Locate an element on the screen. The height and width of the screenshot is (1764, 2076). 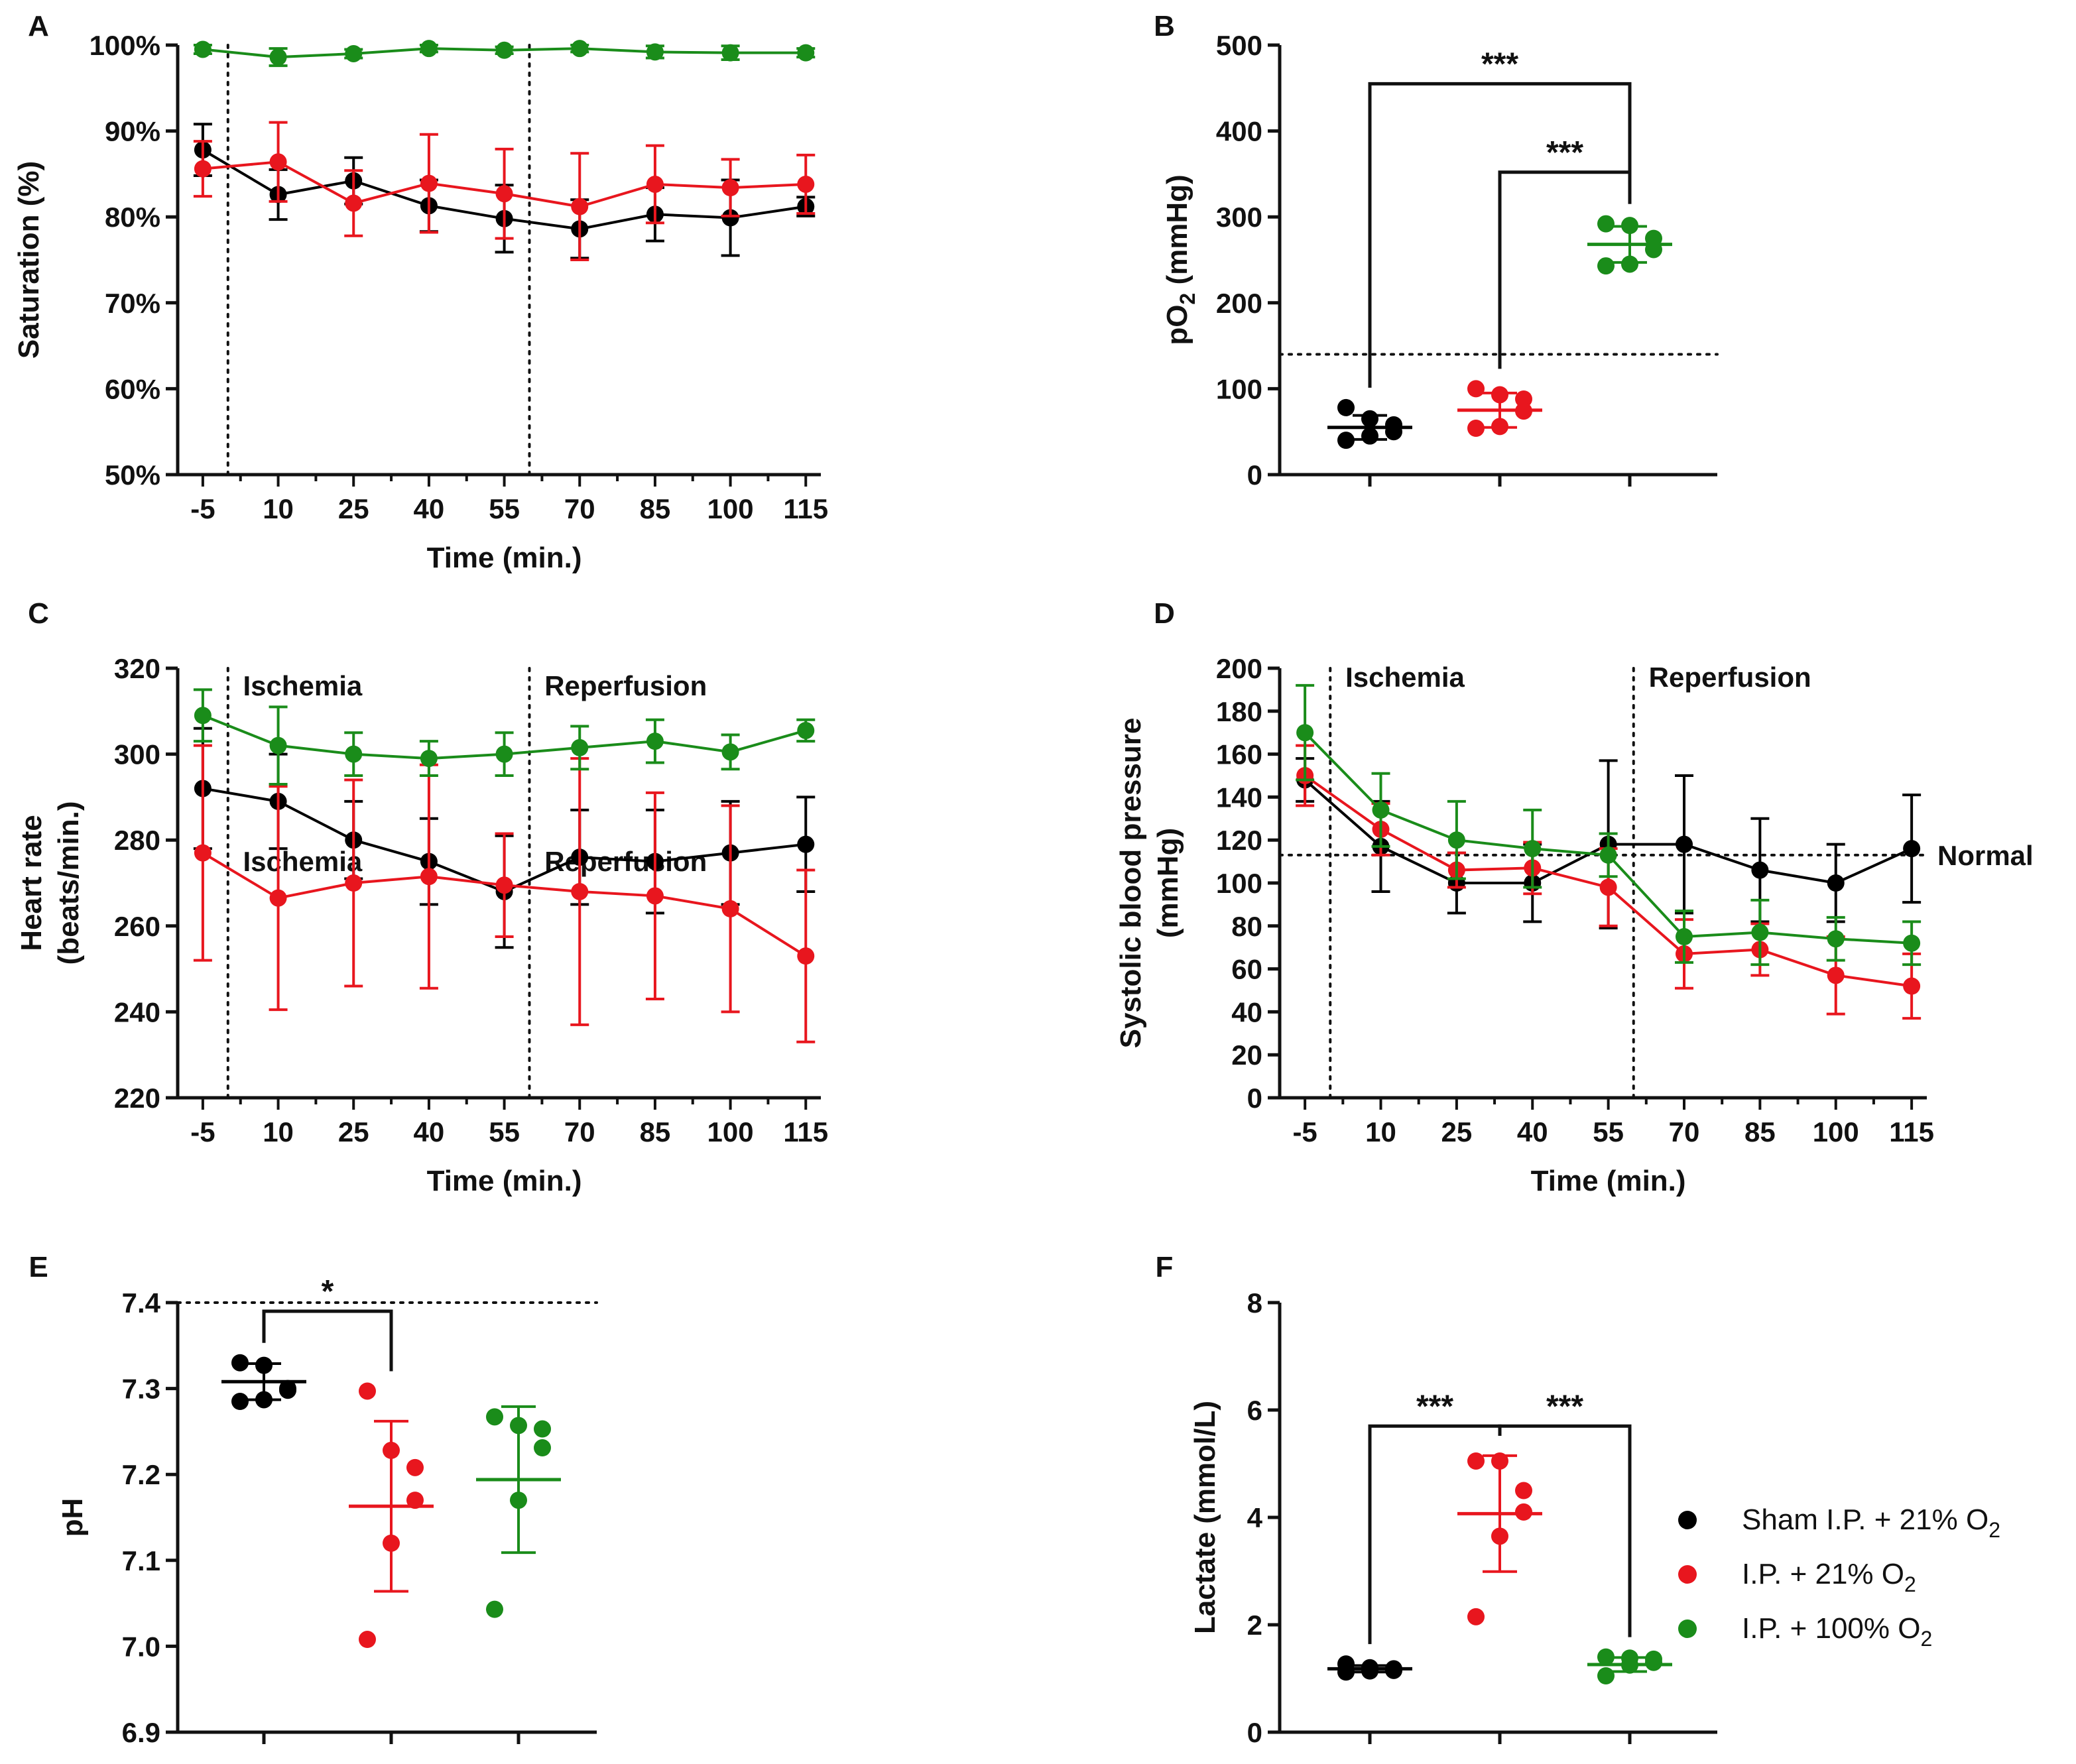
y-tick-label: 320 is located at coordinates (137, 668).